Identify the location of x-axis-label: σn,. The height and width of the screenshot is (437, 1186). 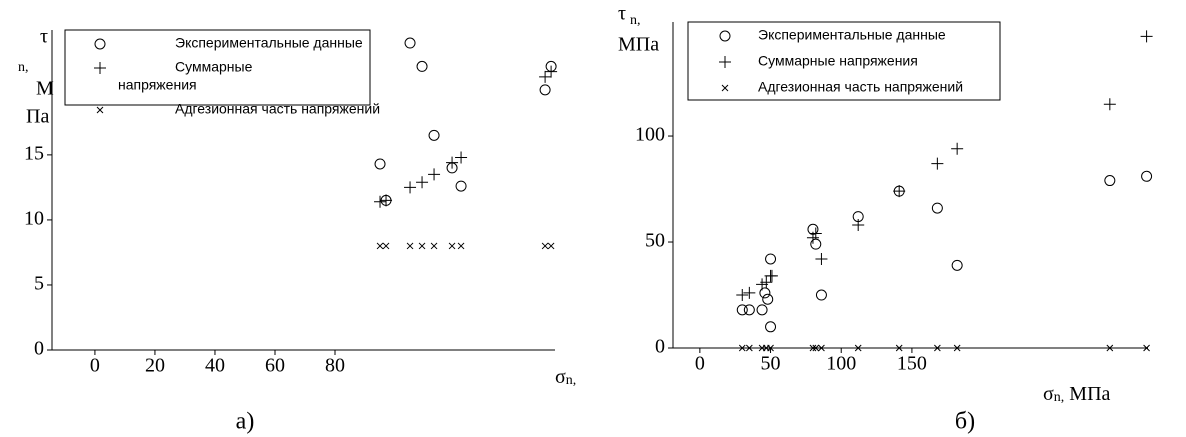
(565, 377).